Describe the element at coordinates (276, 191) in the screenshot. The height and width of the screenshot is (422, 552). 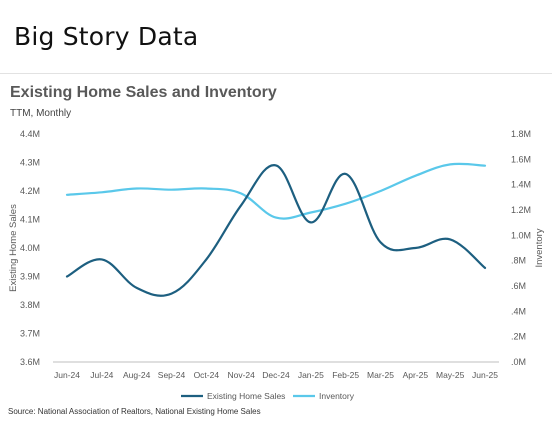
I see `series-line-inventory` at that location.